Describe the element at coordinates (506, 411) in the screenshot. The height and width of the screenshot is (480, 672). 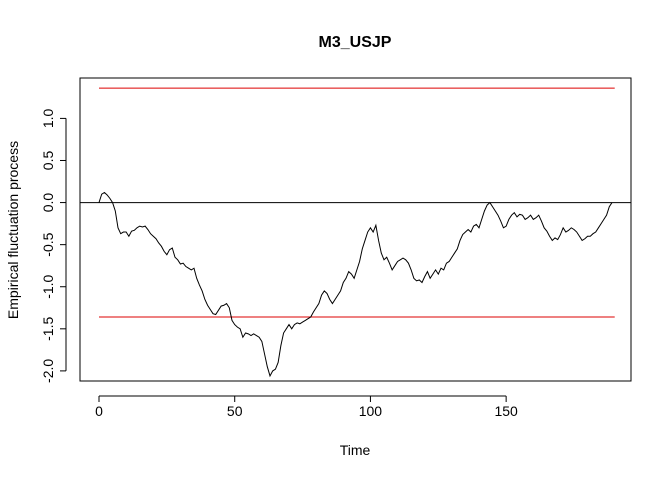
I see `x-tick-label: 150` at that location.